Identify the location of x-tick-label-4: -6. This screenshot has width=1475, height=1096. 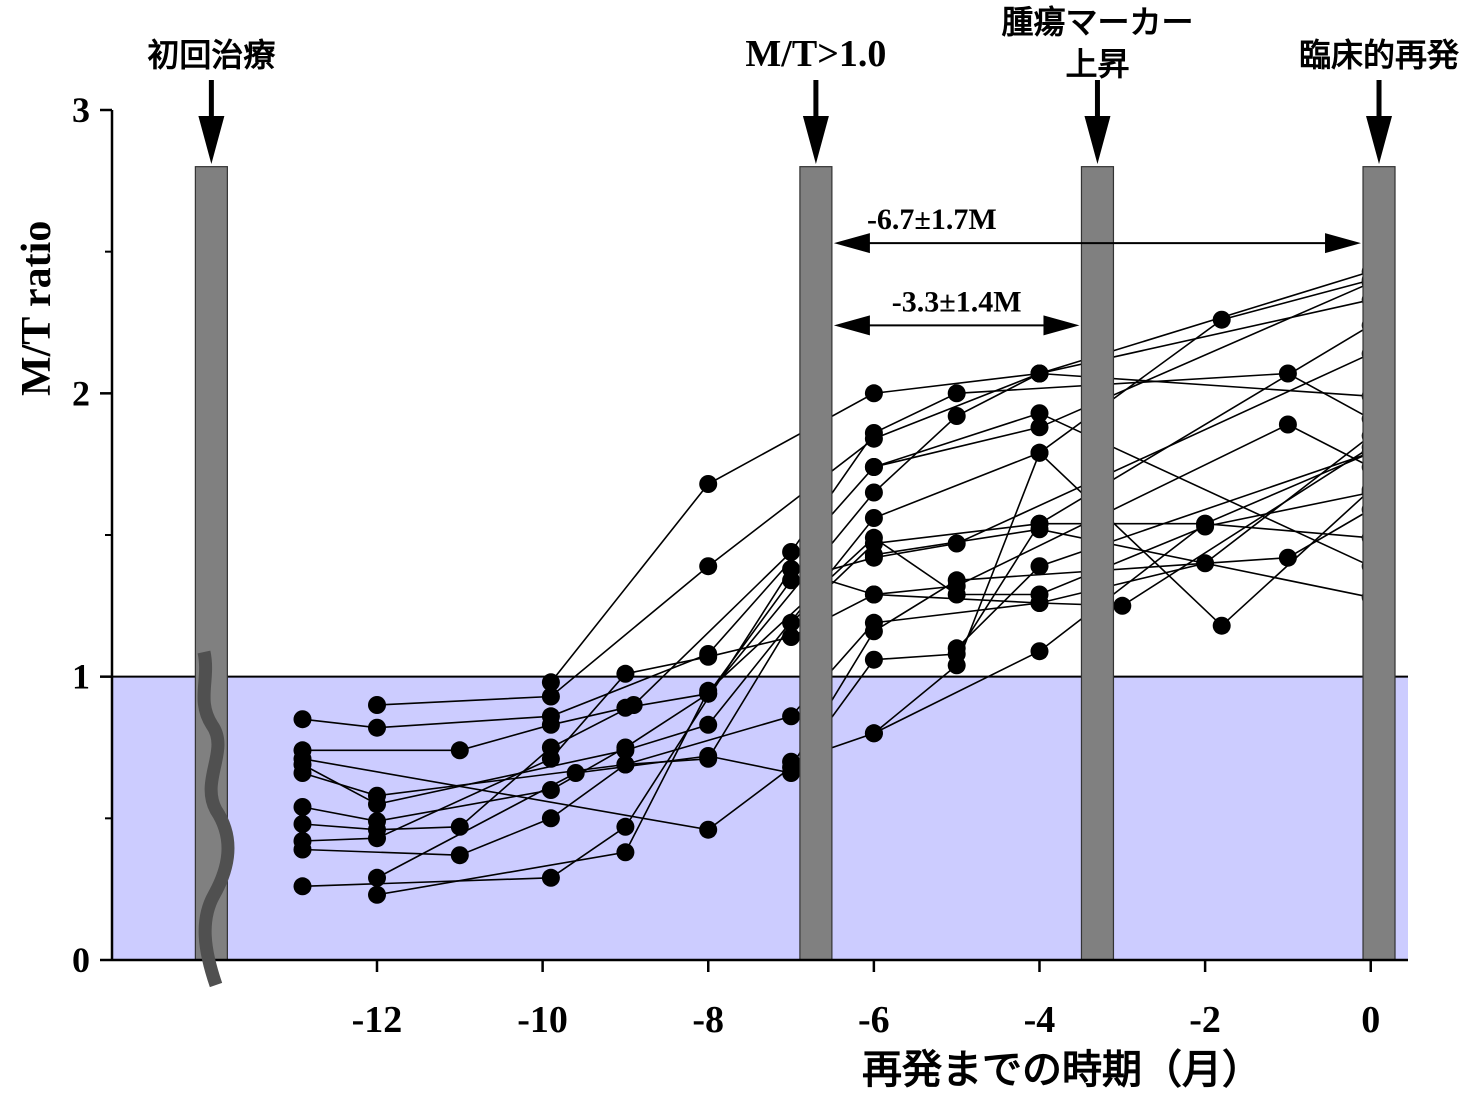
(874, 1020).